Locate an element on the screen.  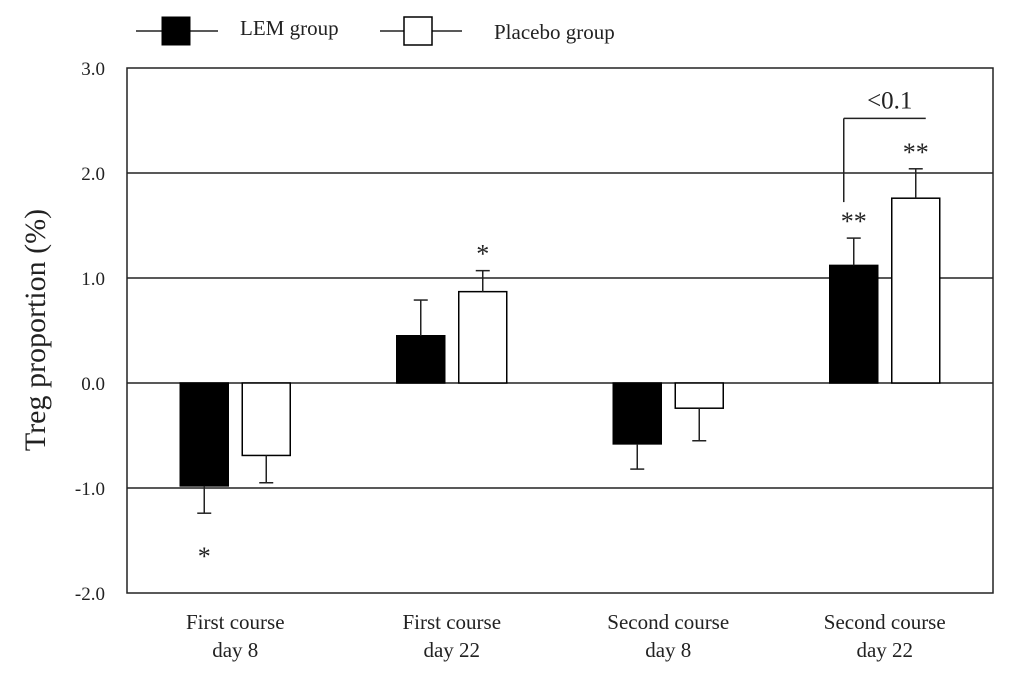
legend: LEM group Placebo group is located at coordinates (375, 31).